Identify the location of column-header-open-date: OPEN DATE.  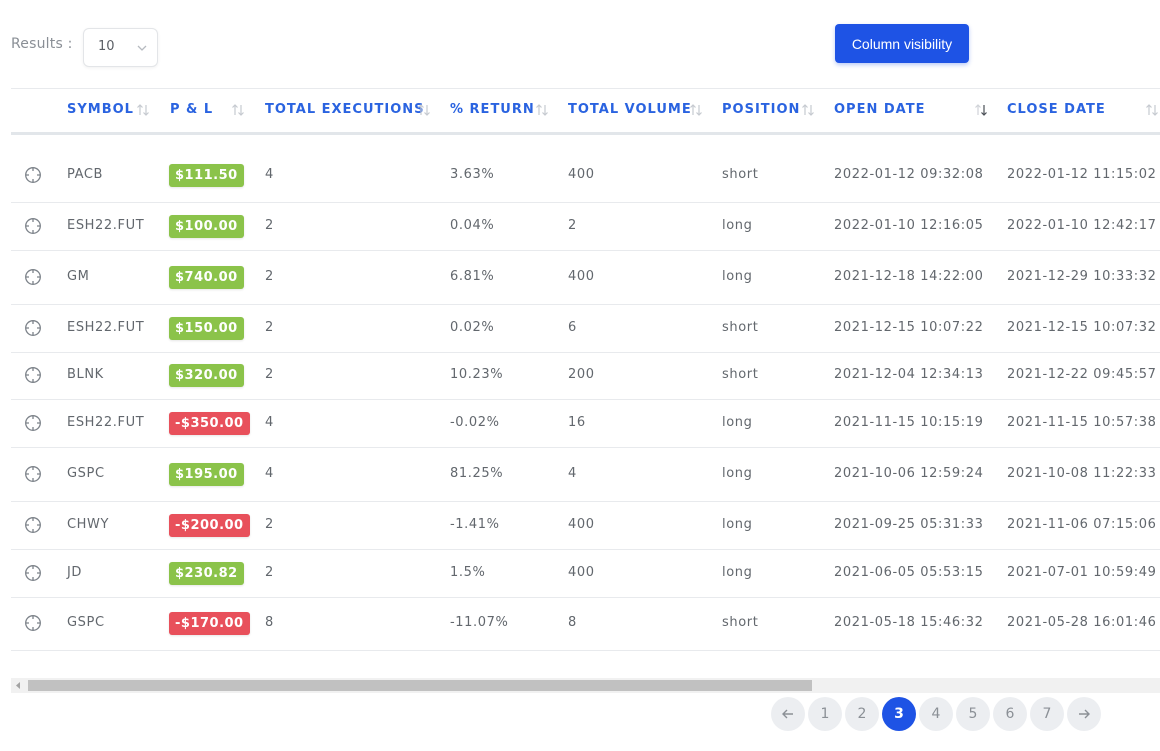
(880, 109).